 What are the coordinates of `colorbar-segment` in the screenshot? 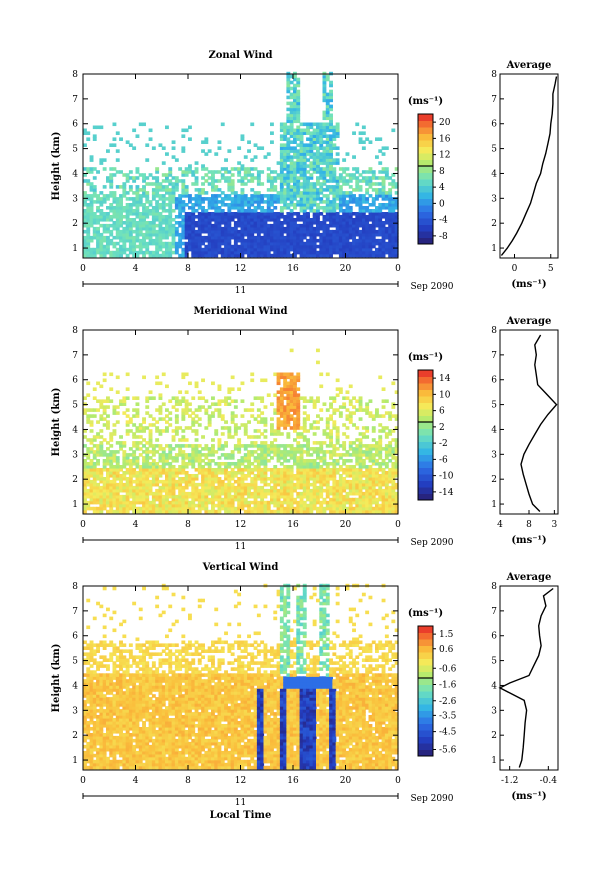 It's located at (425, 176).